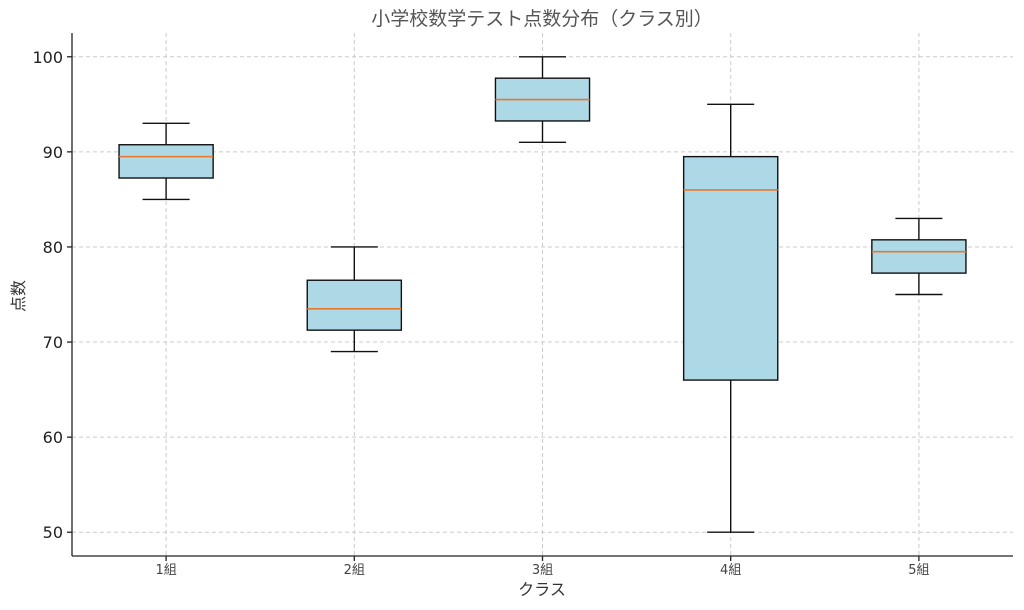 The height and width of the screenshot is (610, 1024). What do you see at coordinates (53, 342) in the screenshot?
I see `y-tick-label: 70` at bounding box center [53, 342].